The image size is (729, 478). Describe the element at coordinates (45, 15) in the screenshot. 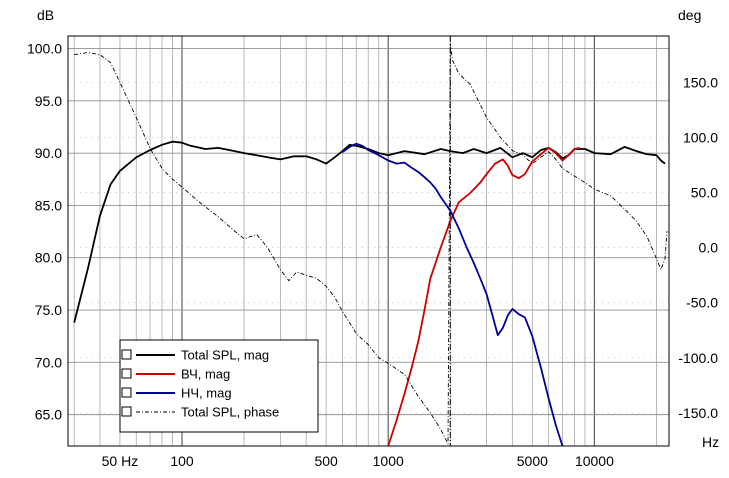

I see `left-axis-unit: dB` at that location.